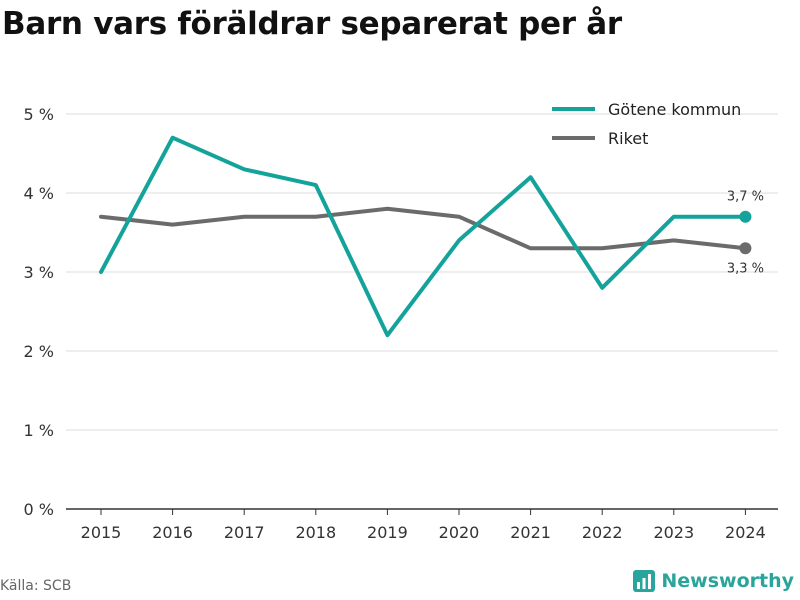 The height and width of the screenshot is (600, 800). Describe the element at coordinates (101, 532) in the screenshot. I see `x-tick-label: 2015` at that location.